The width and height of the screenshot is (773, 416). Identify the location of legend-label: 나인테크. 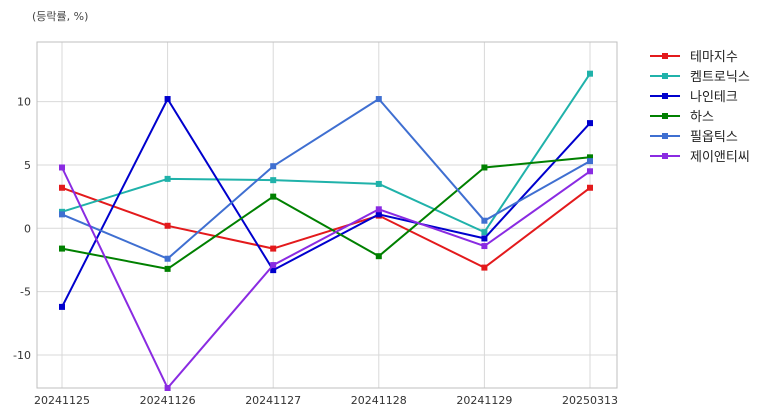
(714, 97).